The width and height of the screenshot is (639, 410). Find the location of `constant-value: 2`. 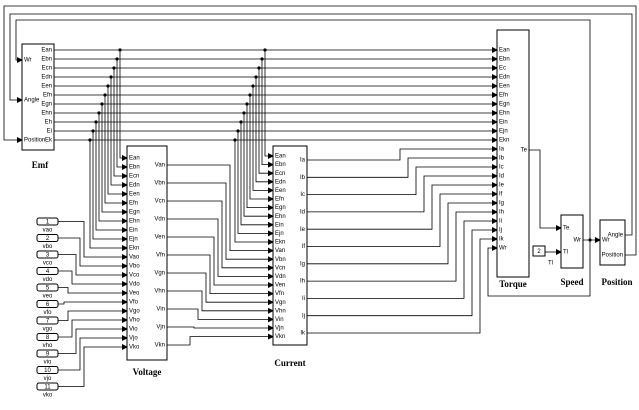

constant-value: 2 is located at coordinates (539, 252).